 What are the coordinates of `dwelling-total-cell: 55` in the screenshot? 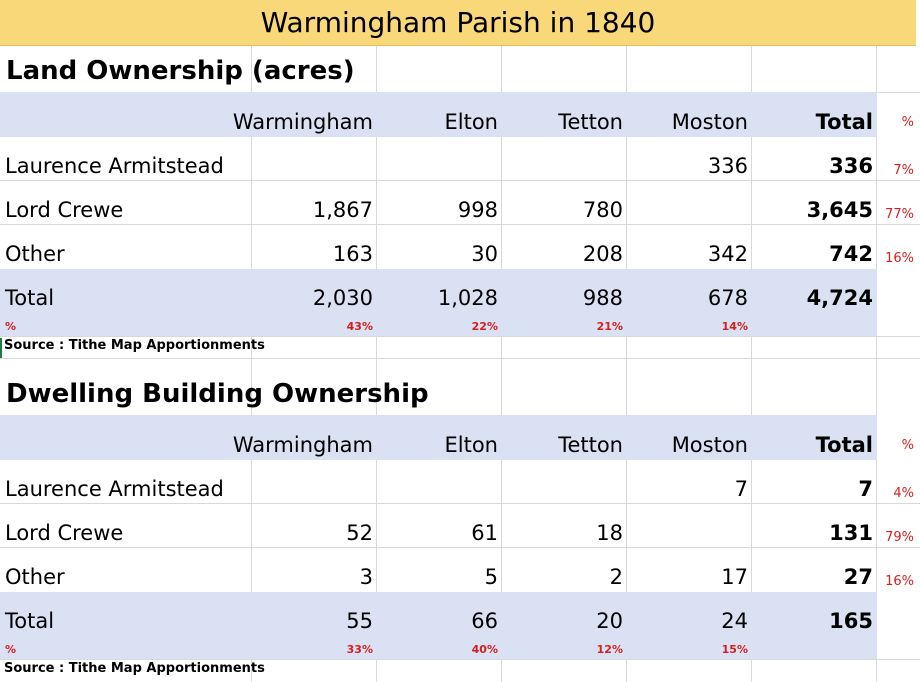 It's located at (359, 621).